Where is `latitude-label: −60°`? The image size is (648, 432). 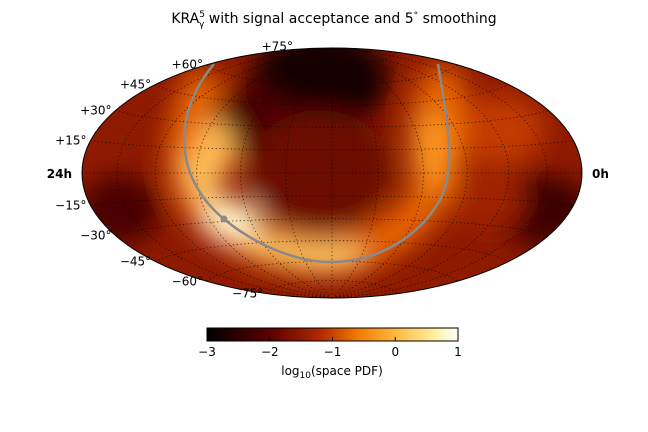 latitude-label: −60° is located at coordinates (187, 281).